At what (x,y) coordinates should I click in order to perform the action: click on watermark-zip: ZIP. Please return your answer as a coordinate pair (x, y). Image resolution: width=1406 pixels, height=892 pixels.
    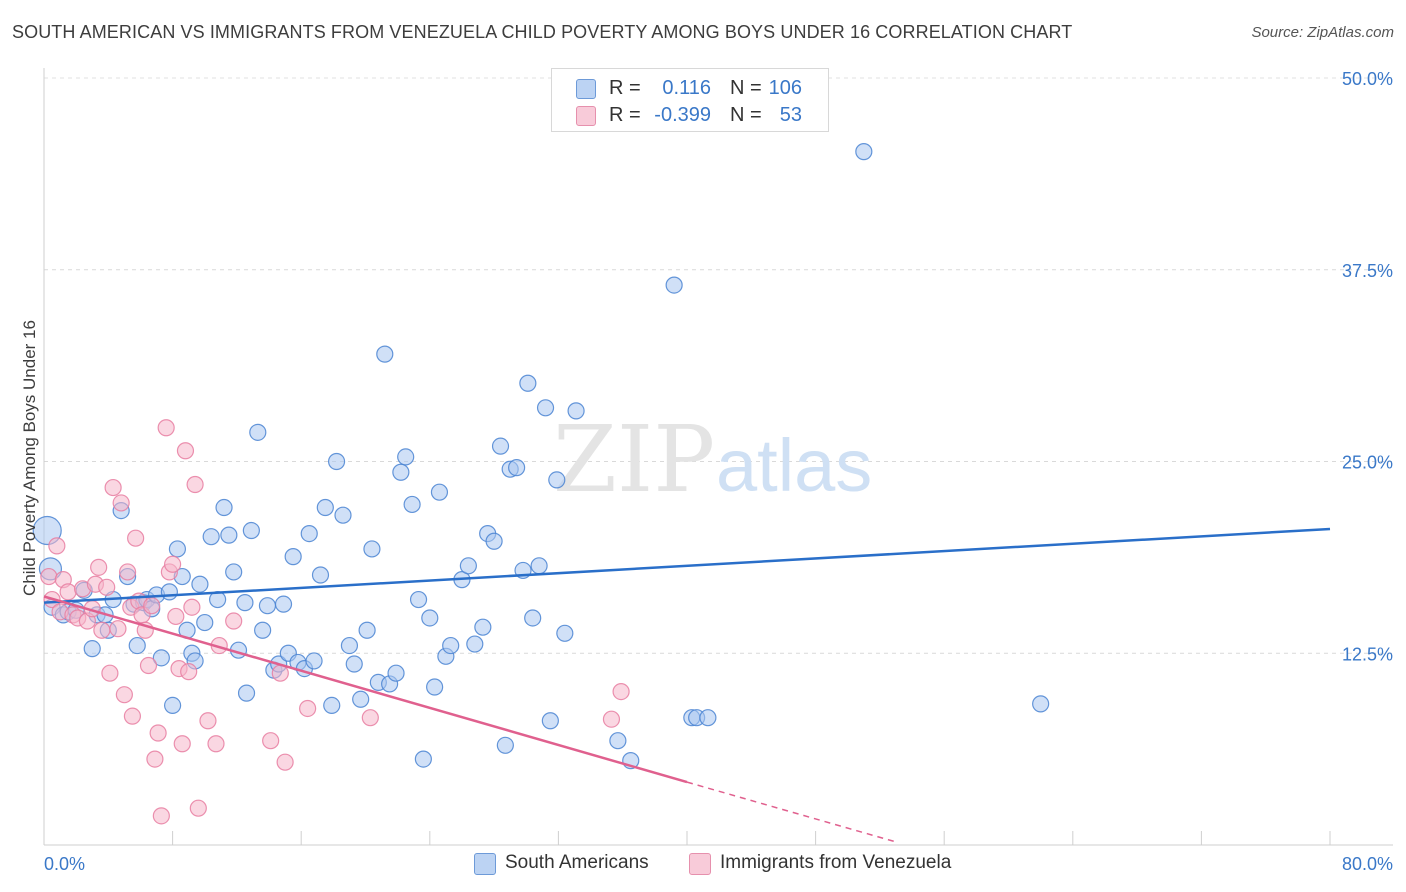
    Looking at the image, I should click on (634, 459).